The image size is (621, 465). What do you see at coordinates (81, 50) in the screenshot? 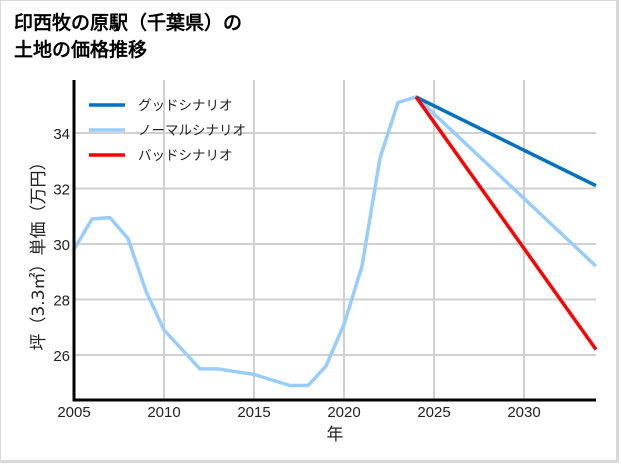
I see `chart-title-line2: 土地の価格推移` at bounding box center [81, 50].